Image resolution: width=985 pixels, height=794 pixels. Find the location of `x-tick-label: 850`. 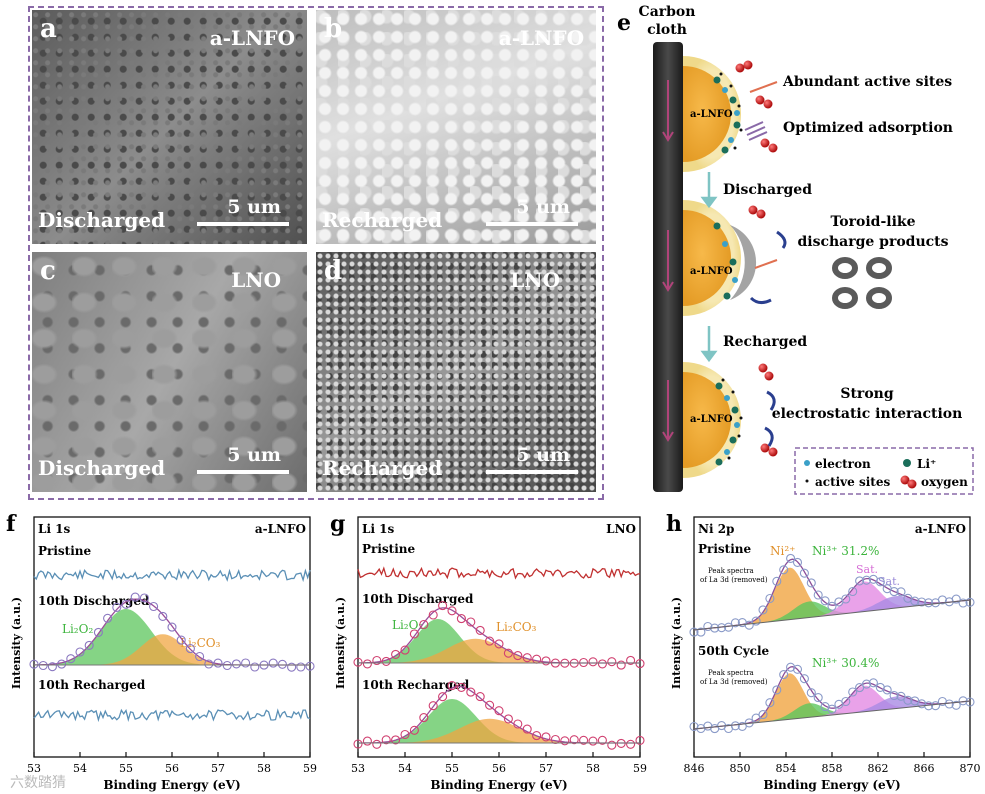

x-tick-label: 850 is located at coordinates (740, 768).